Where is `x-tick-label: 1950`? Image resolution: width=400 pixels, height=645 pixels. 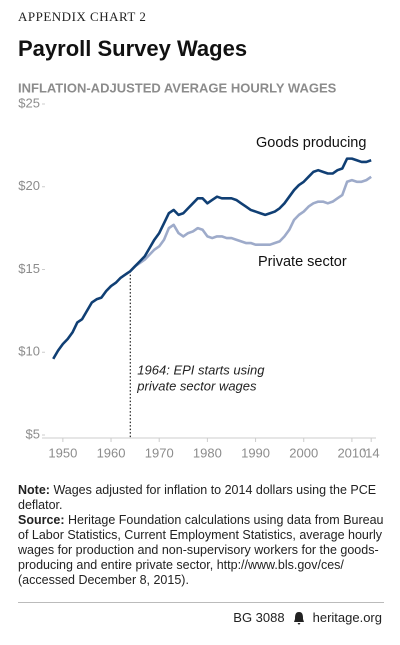
x-tick-label: 1950 is located at coordinates (62, 452).